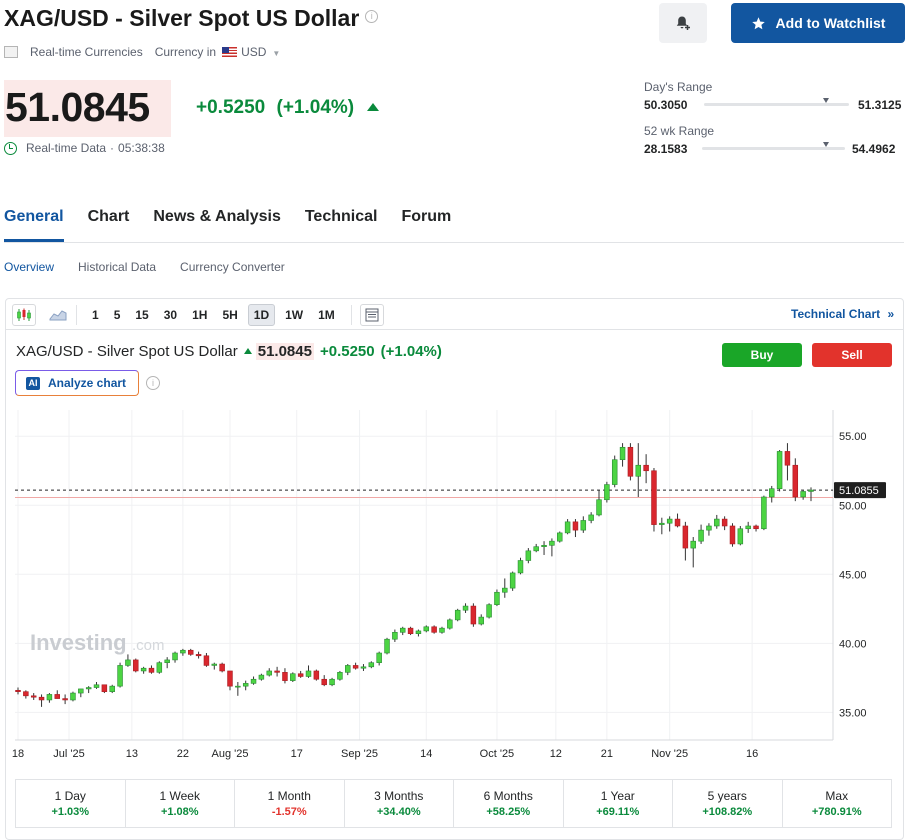 This screenshot has height=840, width=913. Describe the element at coordinates (853, 575) in the screenshot. I see `y-tick-label: 45.00` at that location.